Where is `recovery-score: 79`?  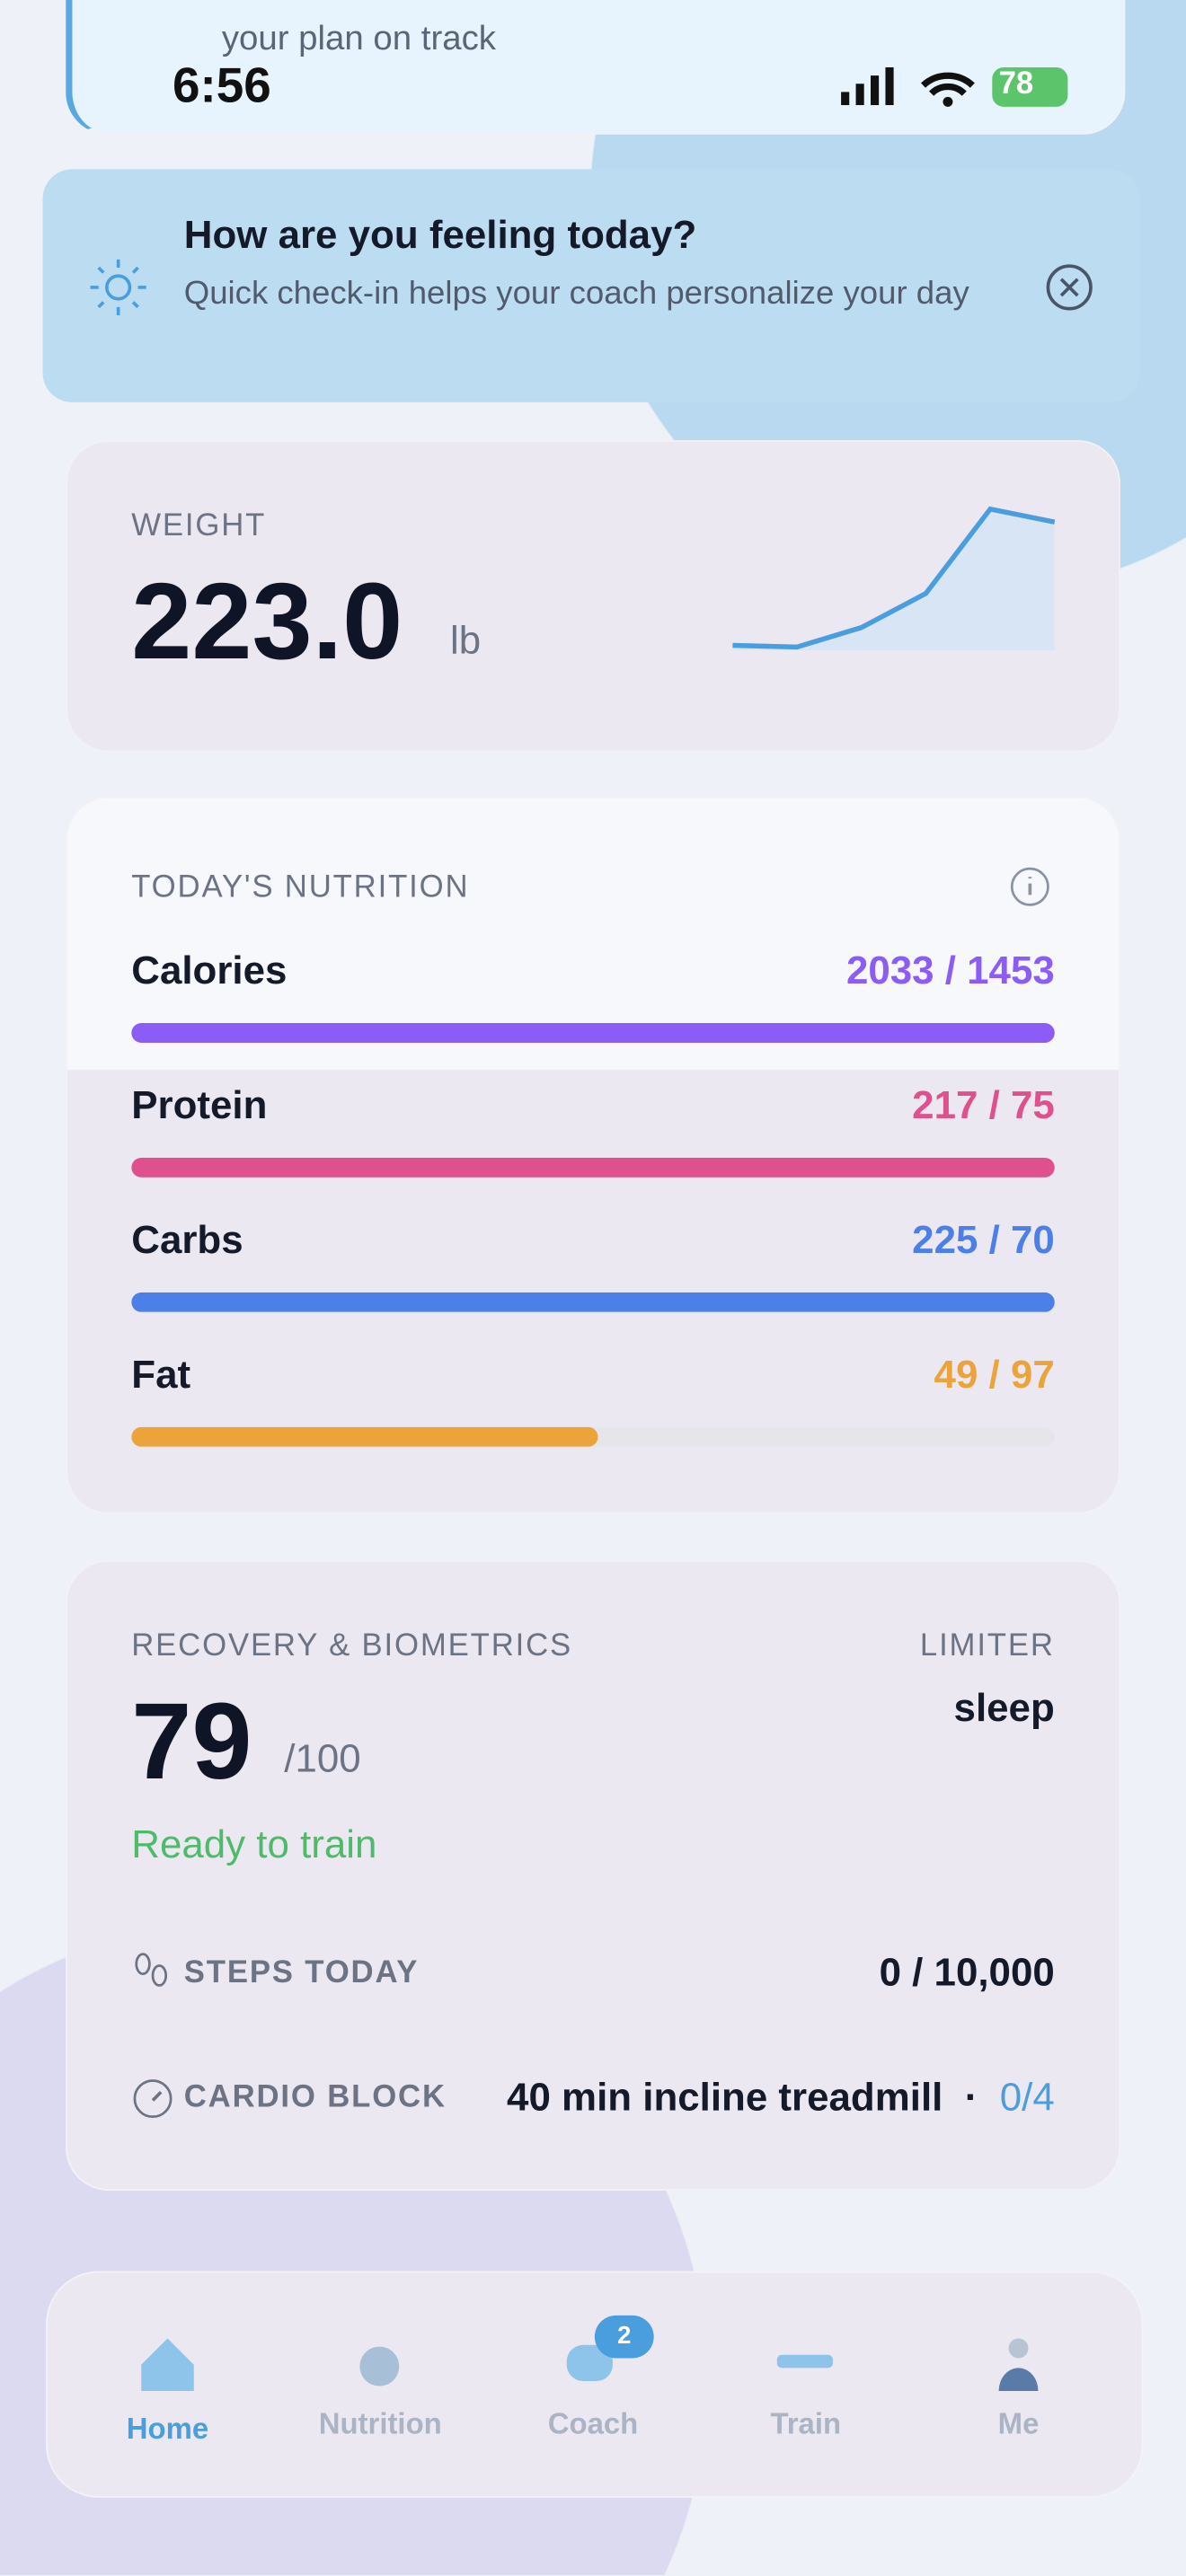 recovery-score: 79 is located at coordinates (191, 1741).